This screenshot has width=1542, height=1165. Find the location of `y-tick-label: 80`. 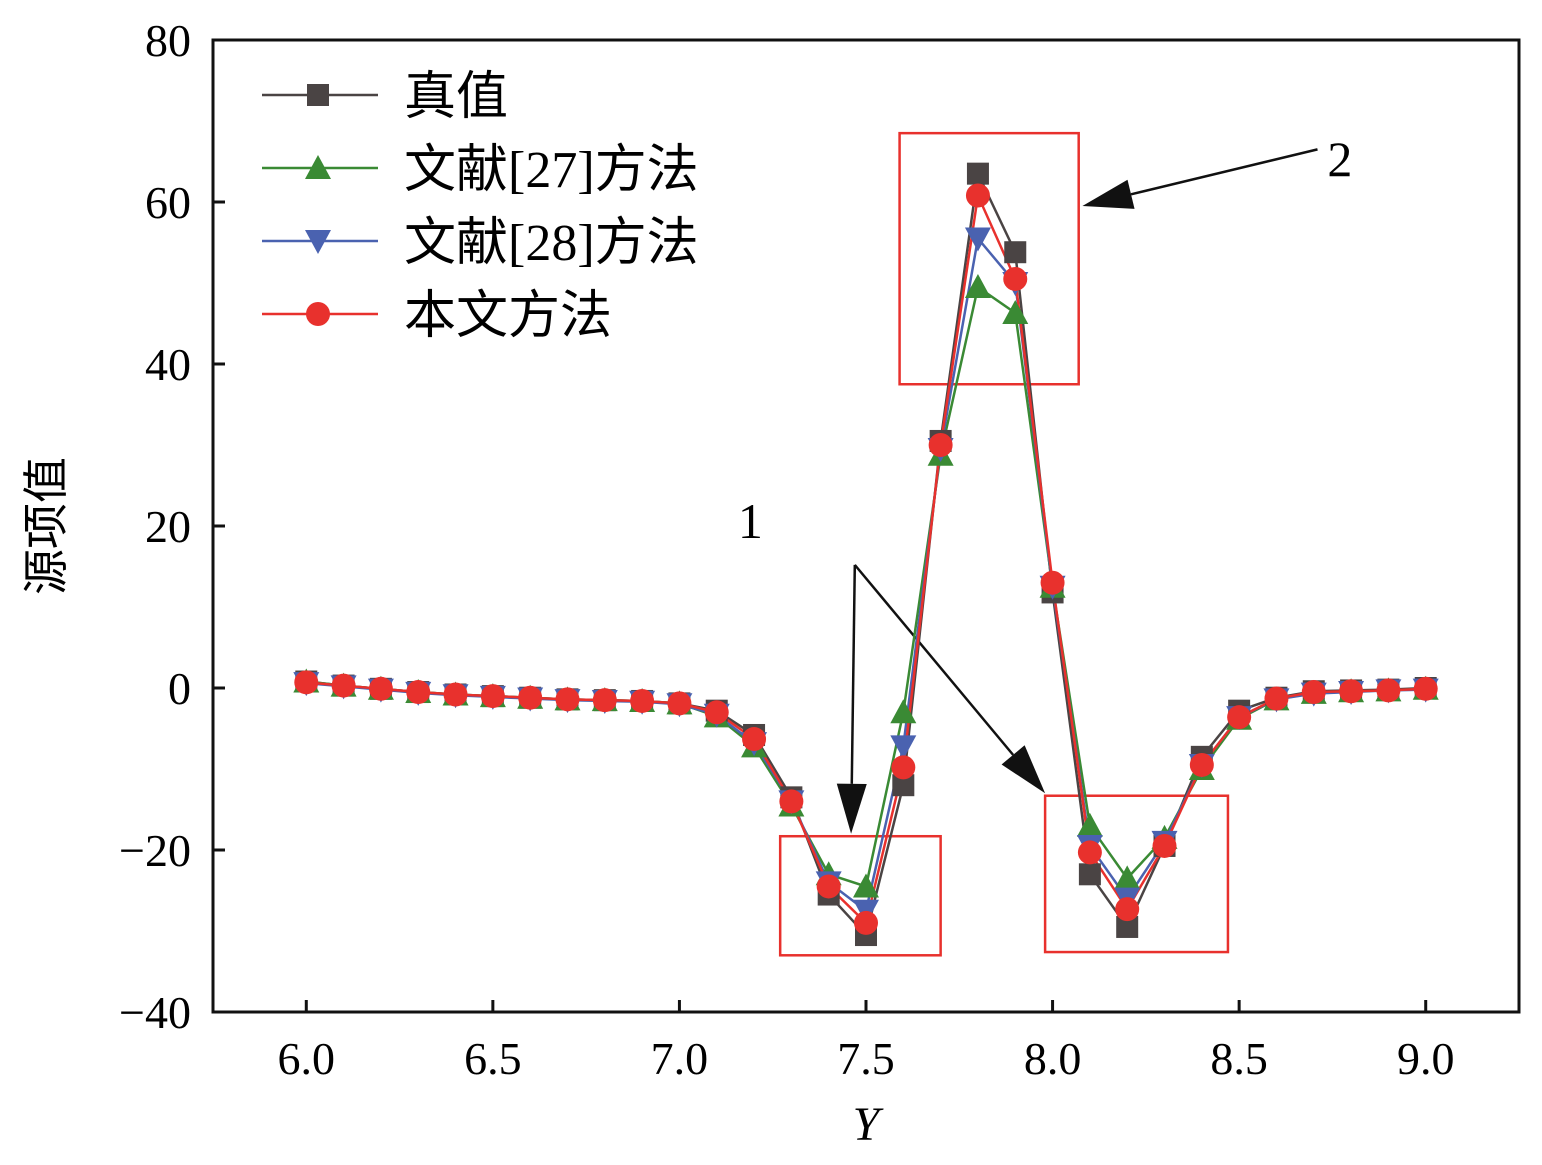

y-tick-label: 80 is located at coordinates (168, 40).